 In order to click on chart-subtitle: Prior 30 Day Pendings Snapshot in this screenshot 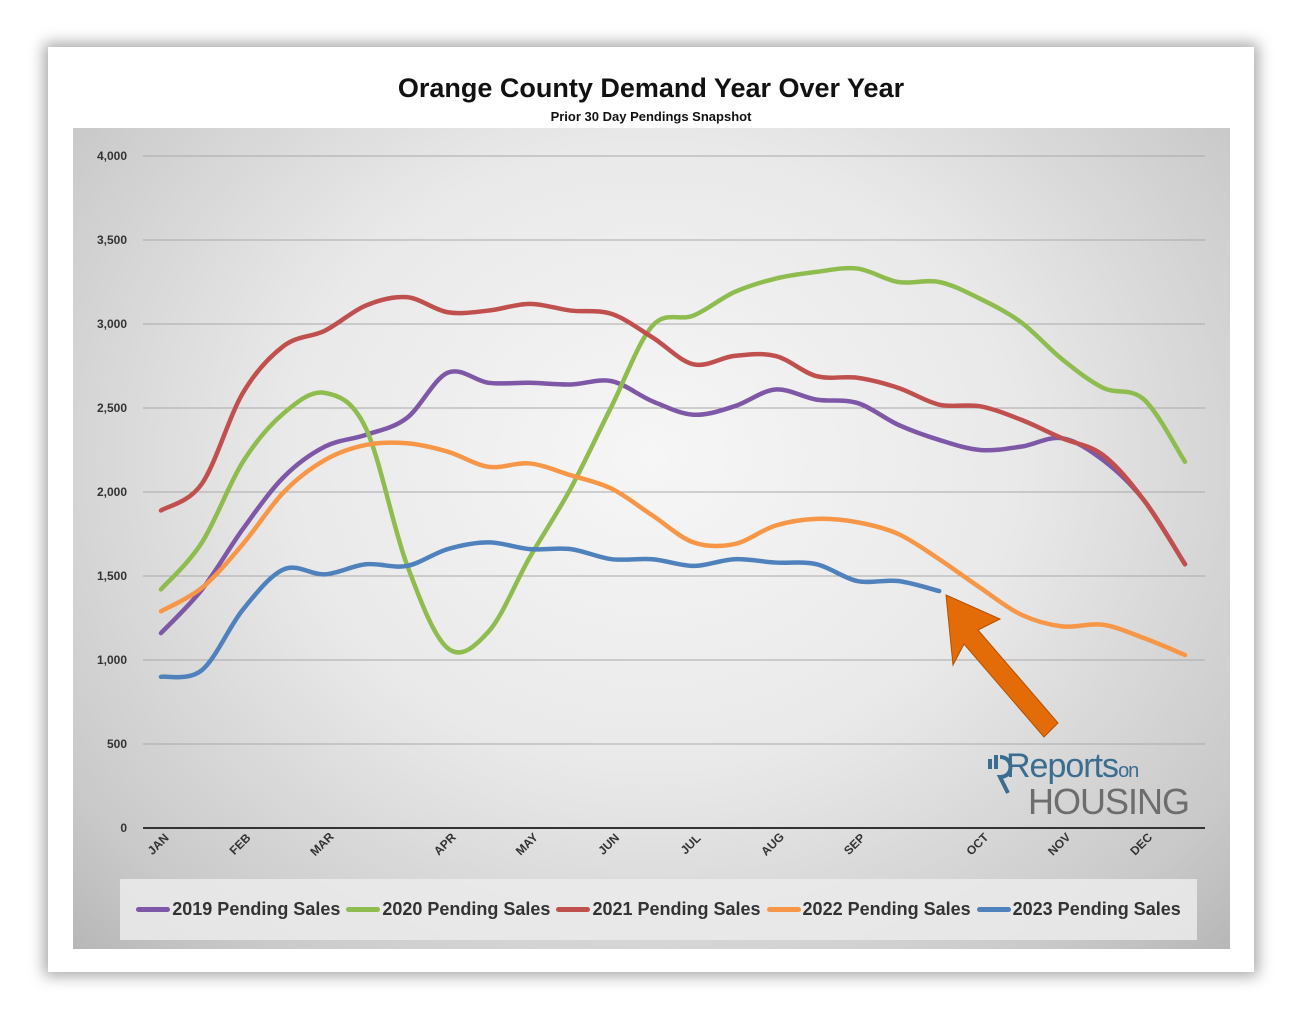, I will do `click(651, 116)`.